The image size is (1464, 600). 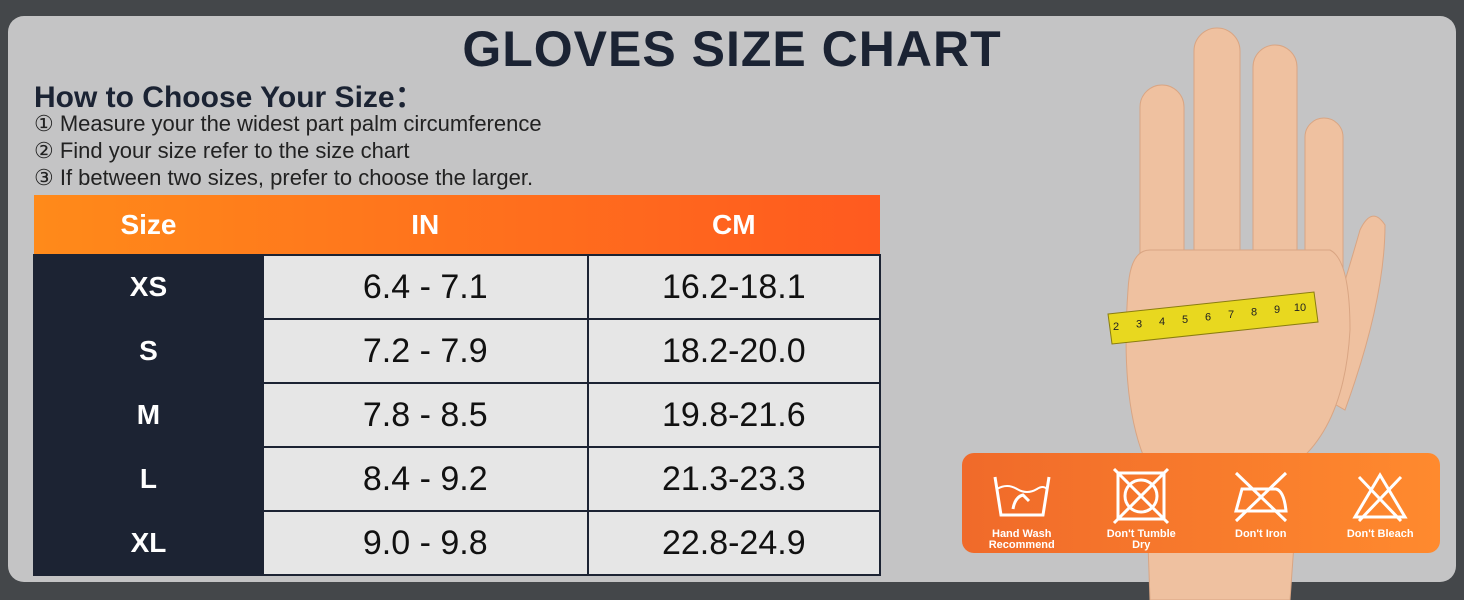 What do you see at coordinates (734, 224) in the screenshot?
I see `header-cell: CM` at bounding box center [734, 224].